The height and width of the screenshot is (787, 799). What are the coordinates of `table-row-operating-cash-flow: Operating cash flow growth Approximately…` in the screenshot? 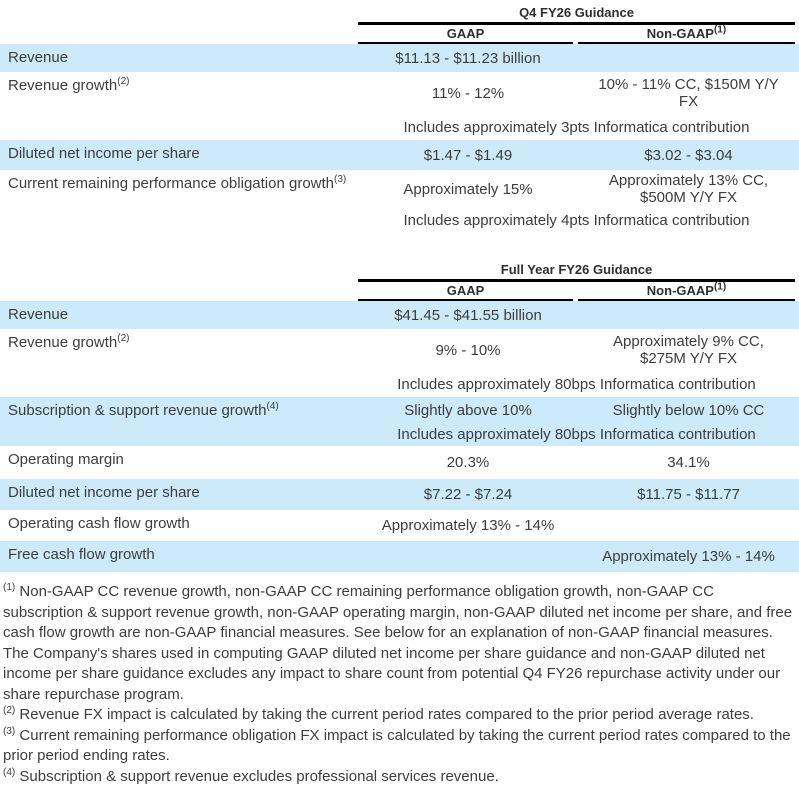 It's located at (399, 525).